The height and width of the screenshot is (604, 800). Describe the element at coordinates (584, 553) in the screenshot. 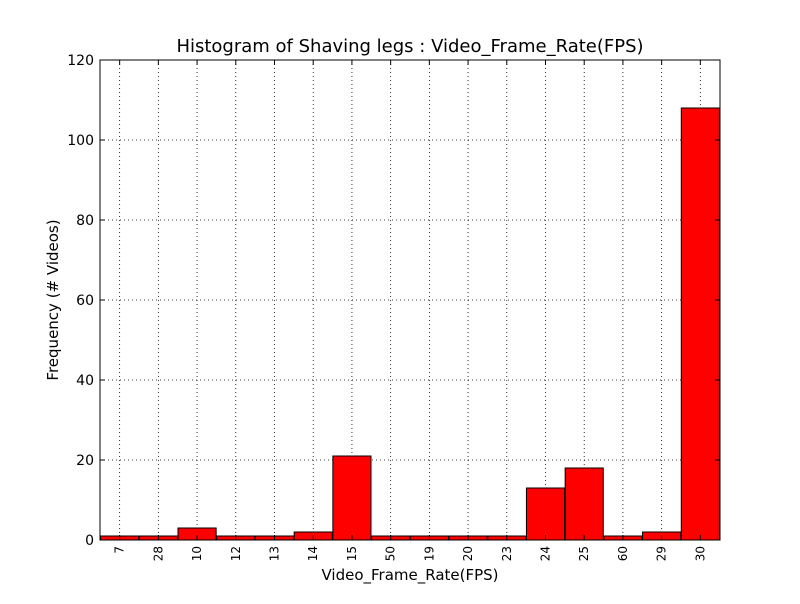

I see `x-tick-label: 25` at that location.